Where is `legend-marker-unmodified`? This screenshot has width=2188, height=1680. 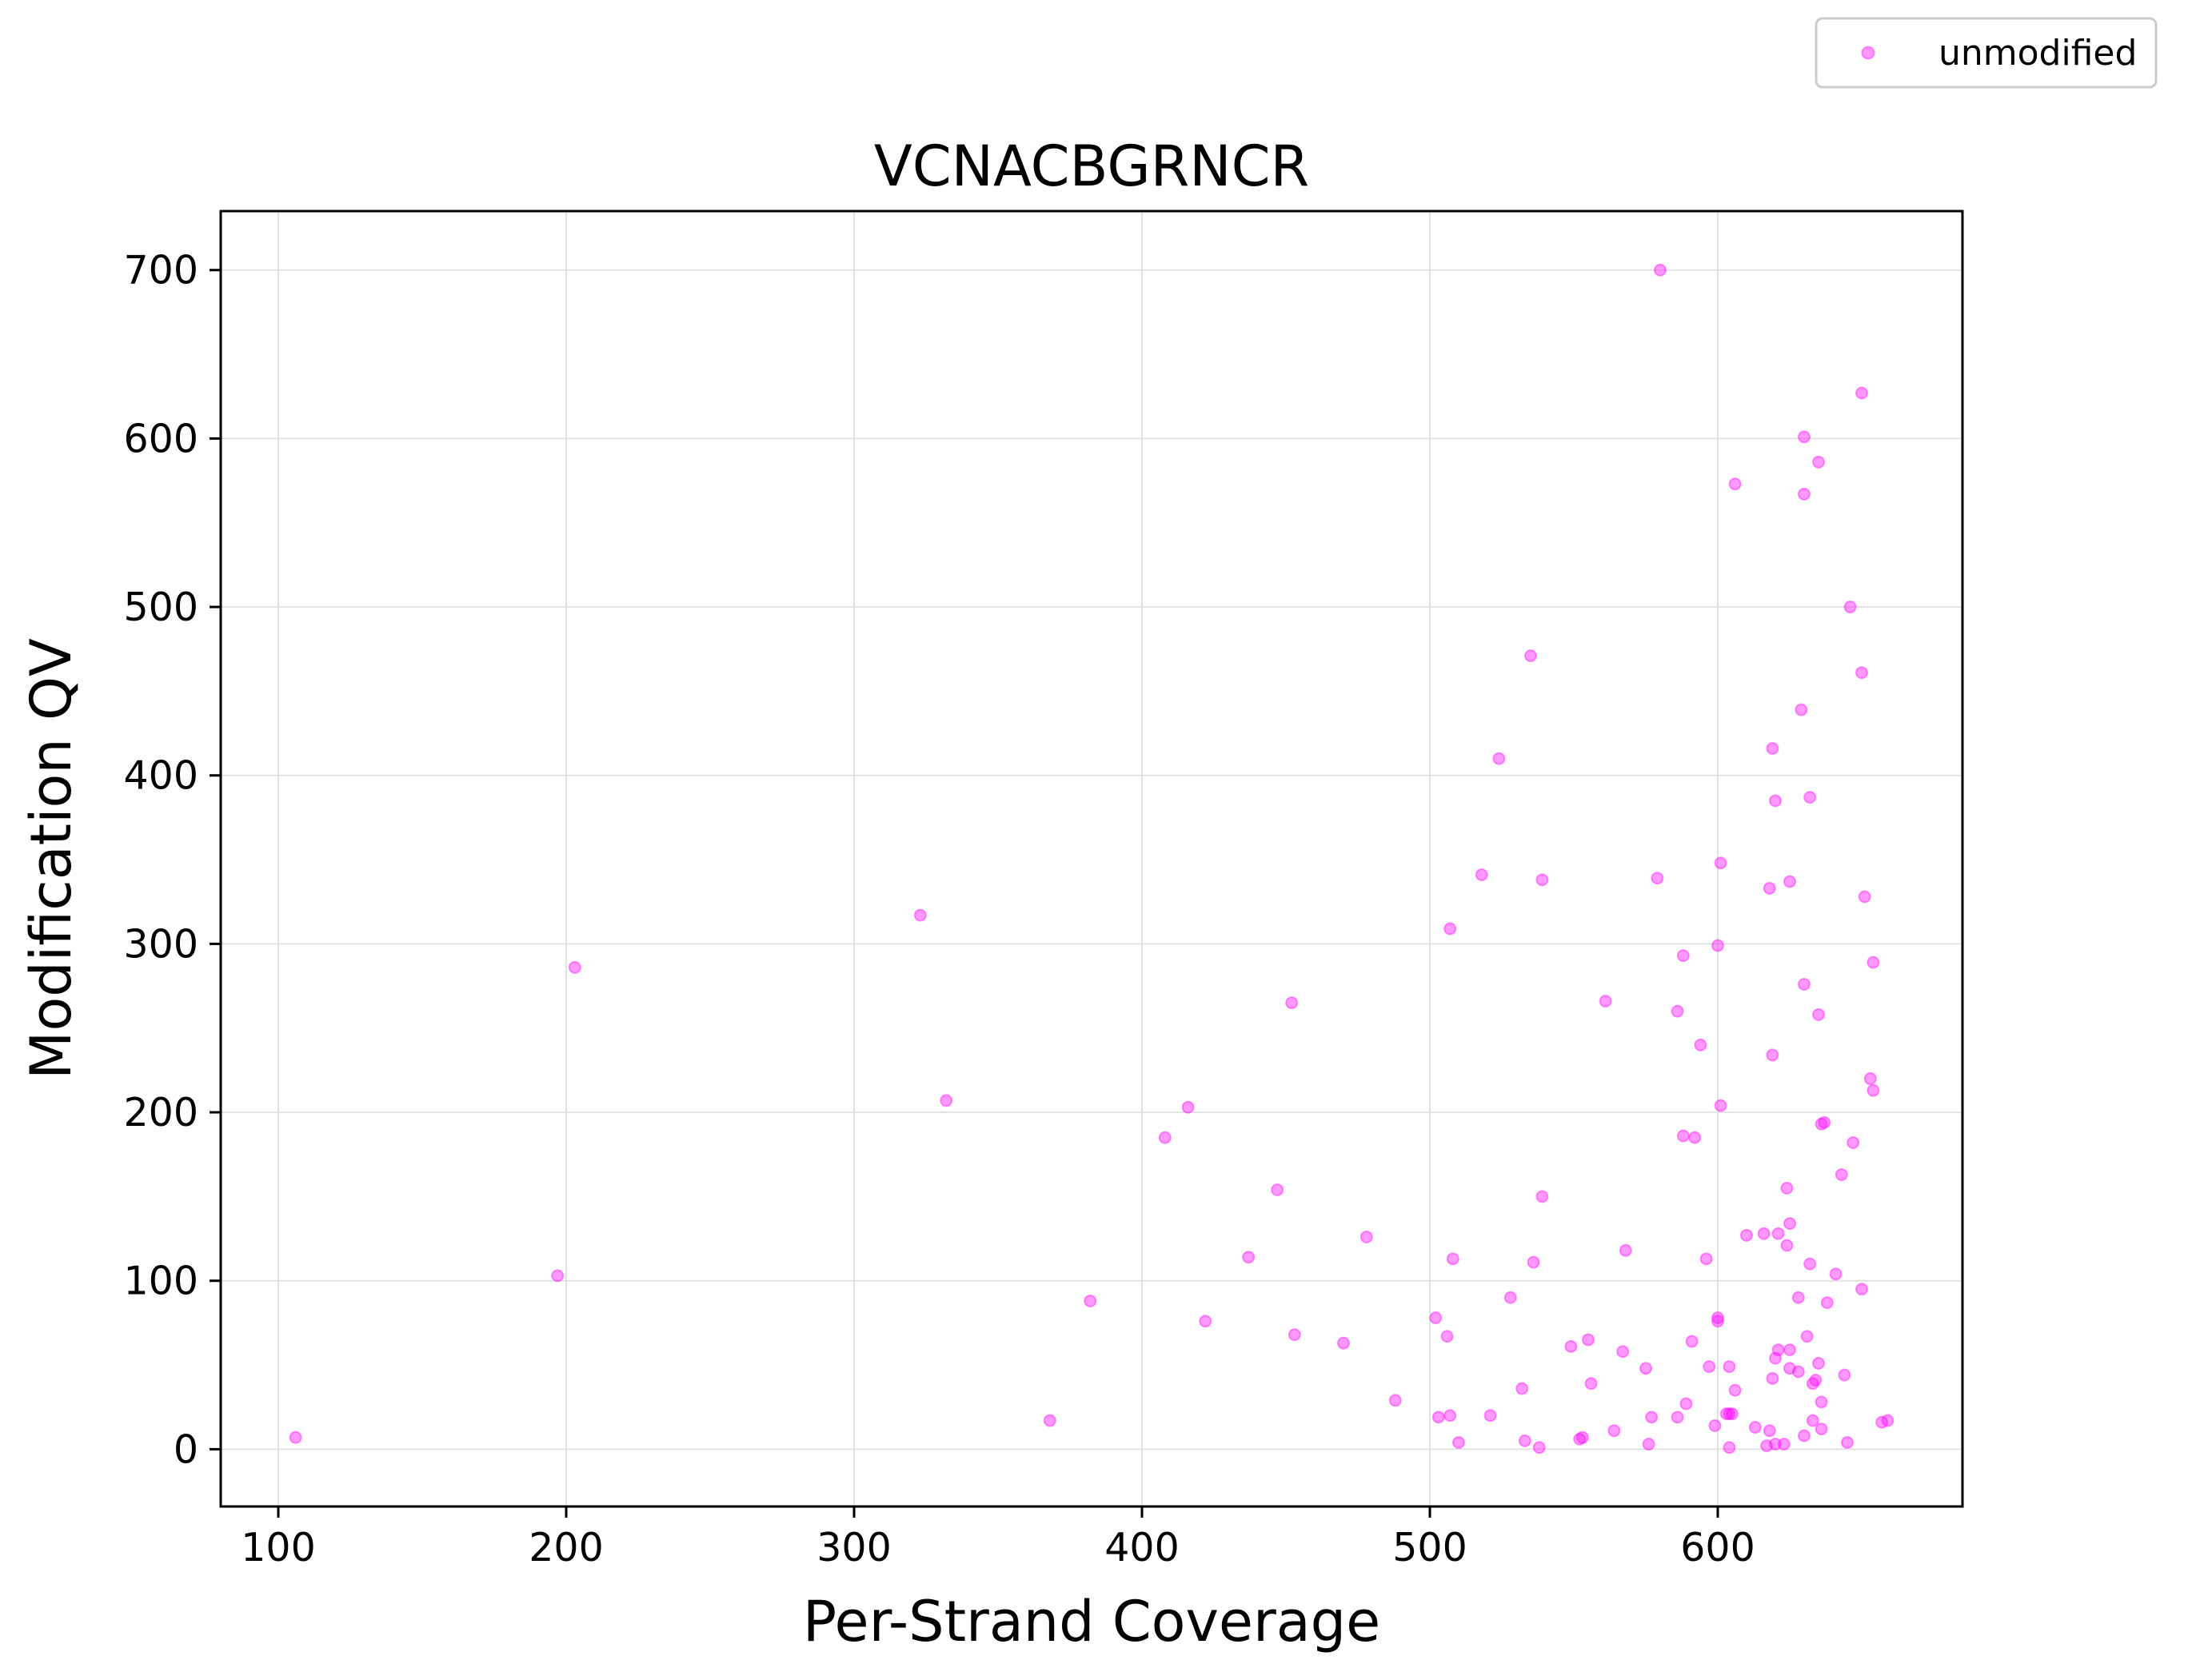
legend-marker-unmodified is located at coordinates (1868, 53).